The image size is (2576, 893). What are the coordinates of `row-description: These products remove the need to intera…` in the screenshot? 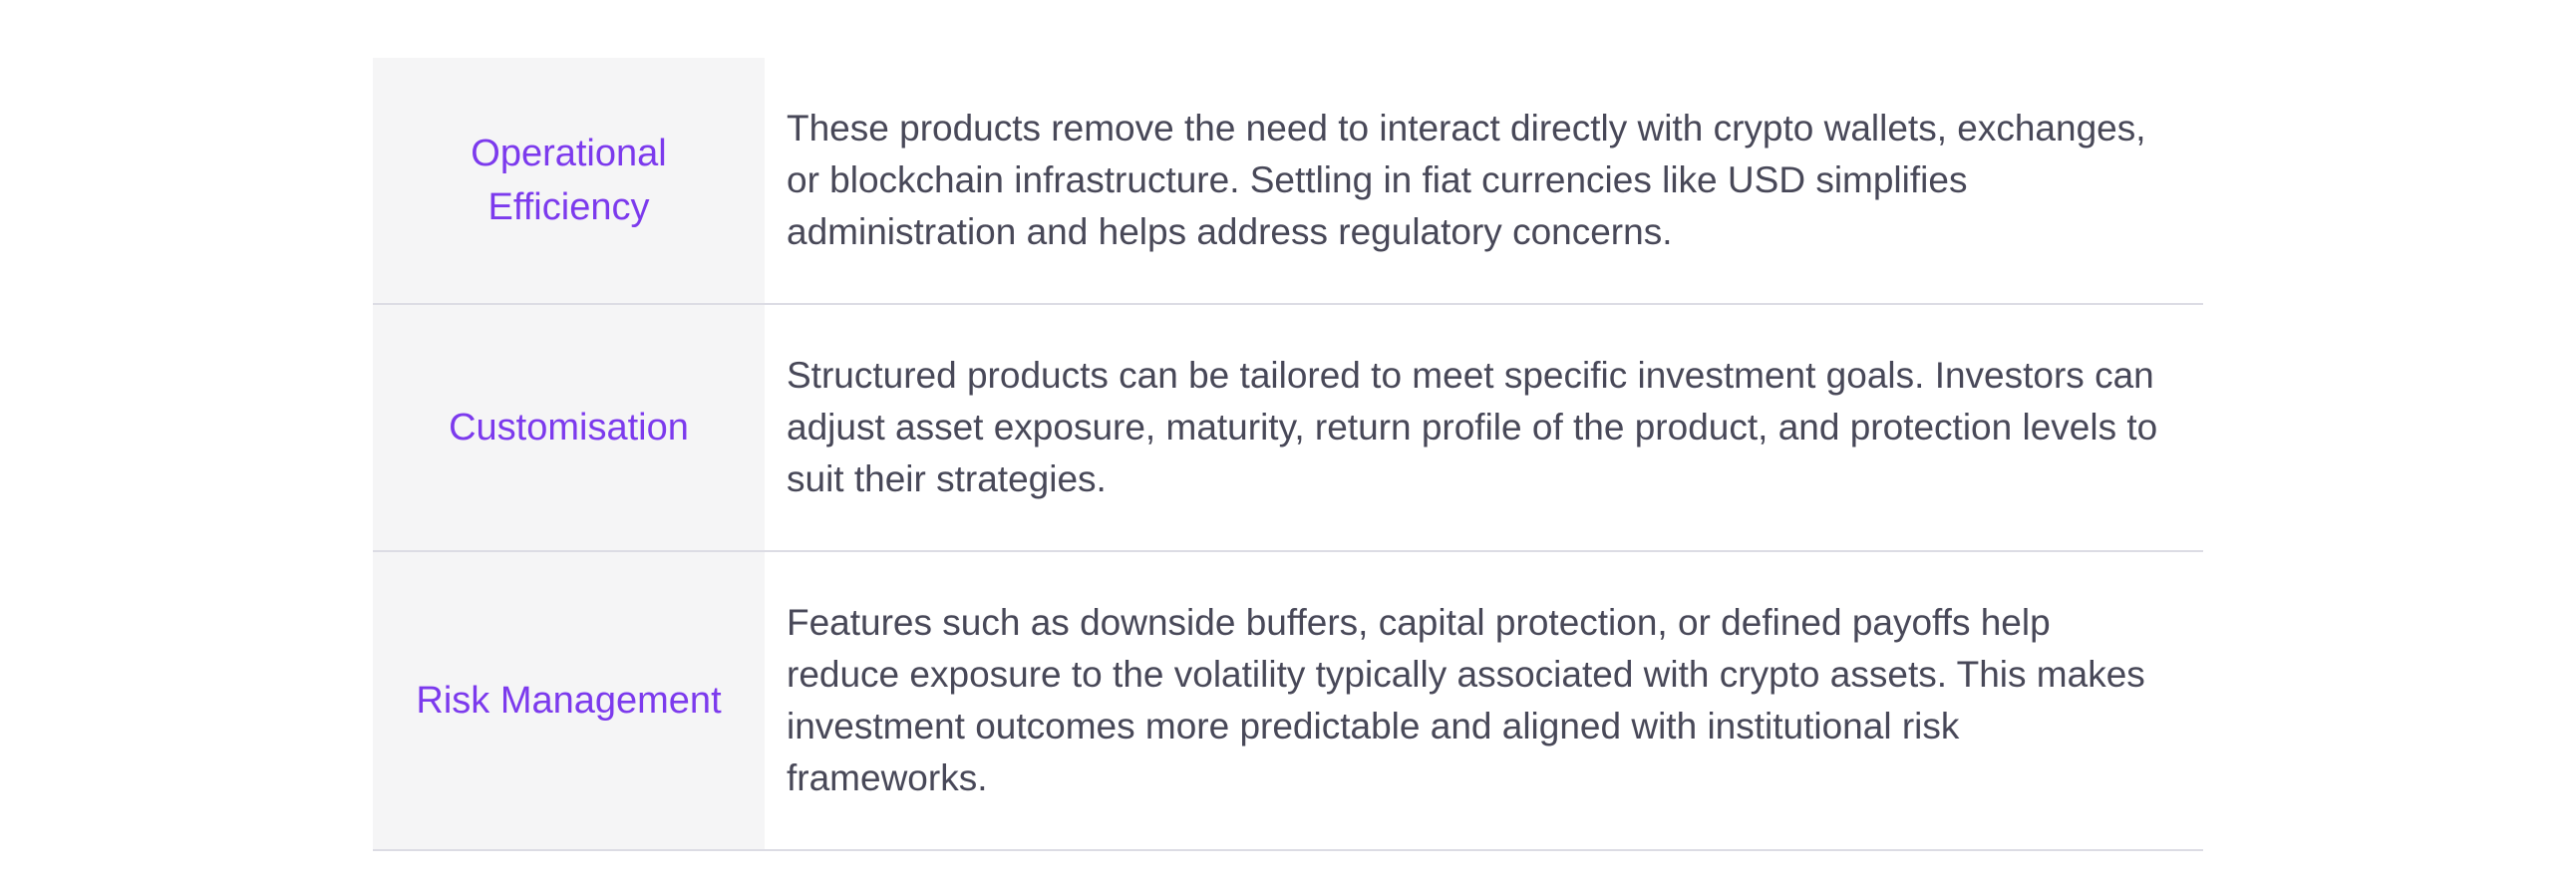 It's located at (1466, 180).